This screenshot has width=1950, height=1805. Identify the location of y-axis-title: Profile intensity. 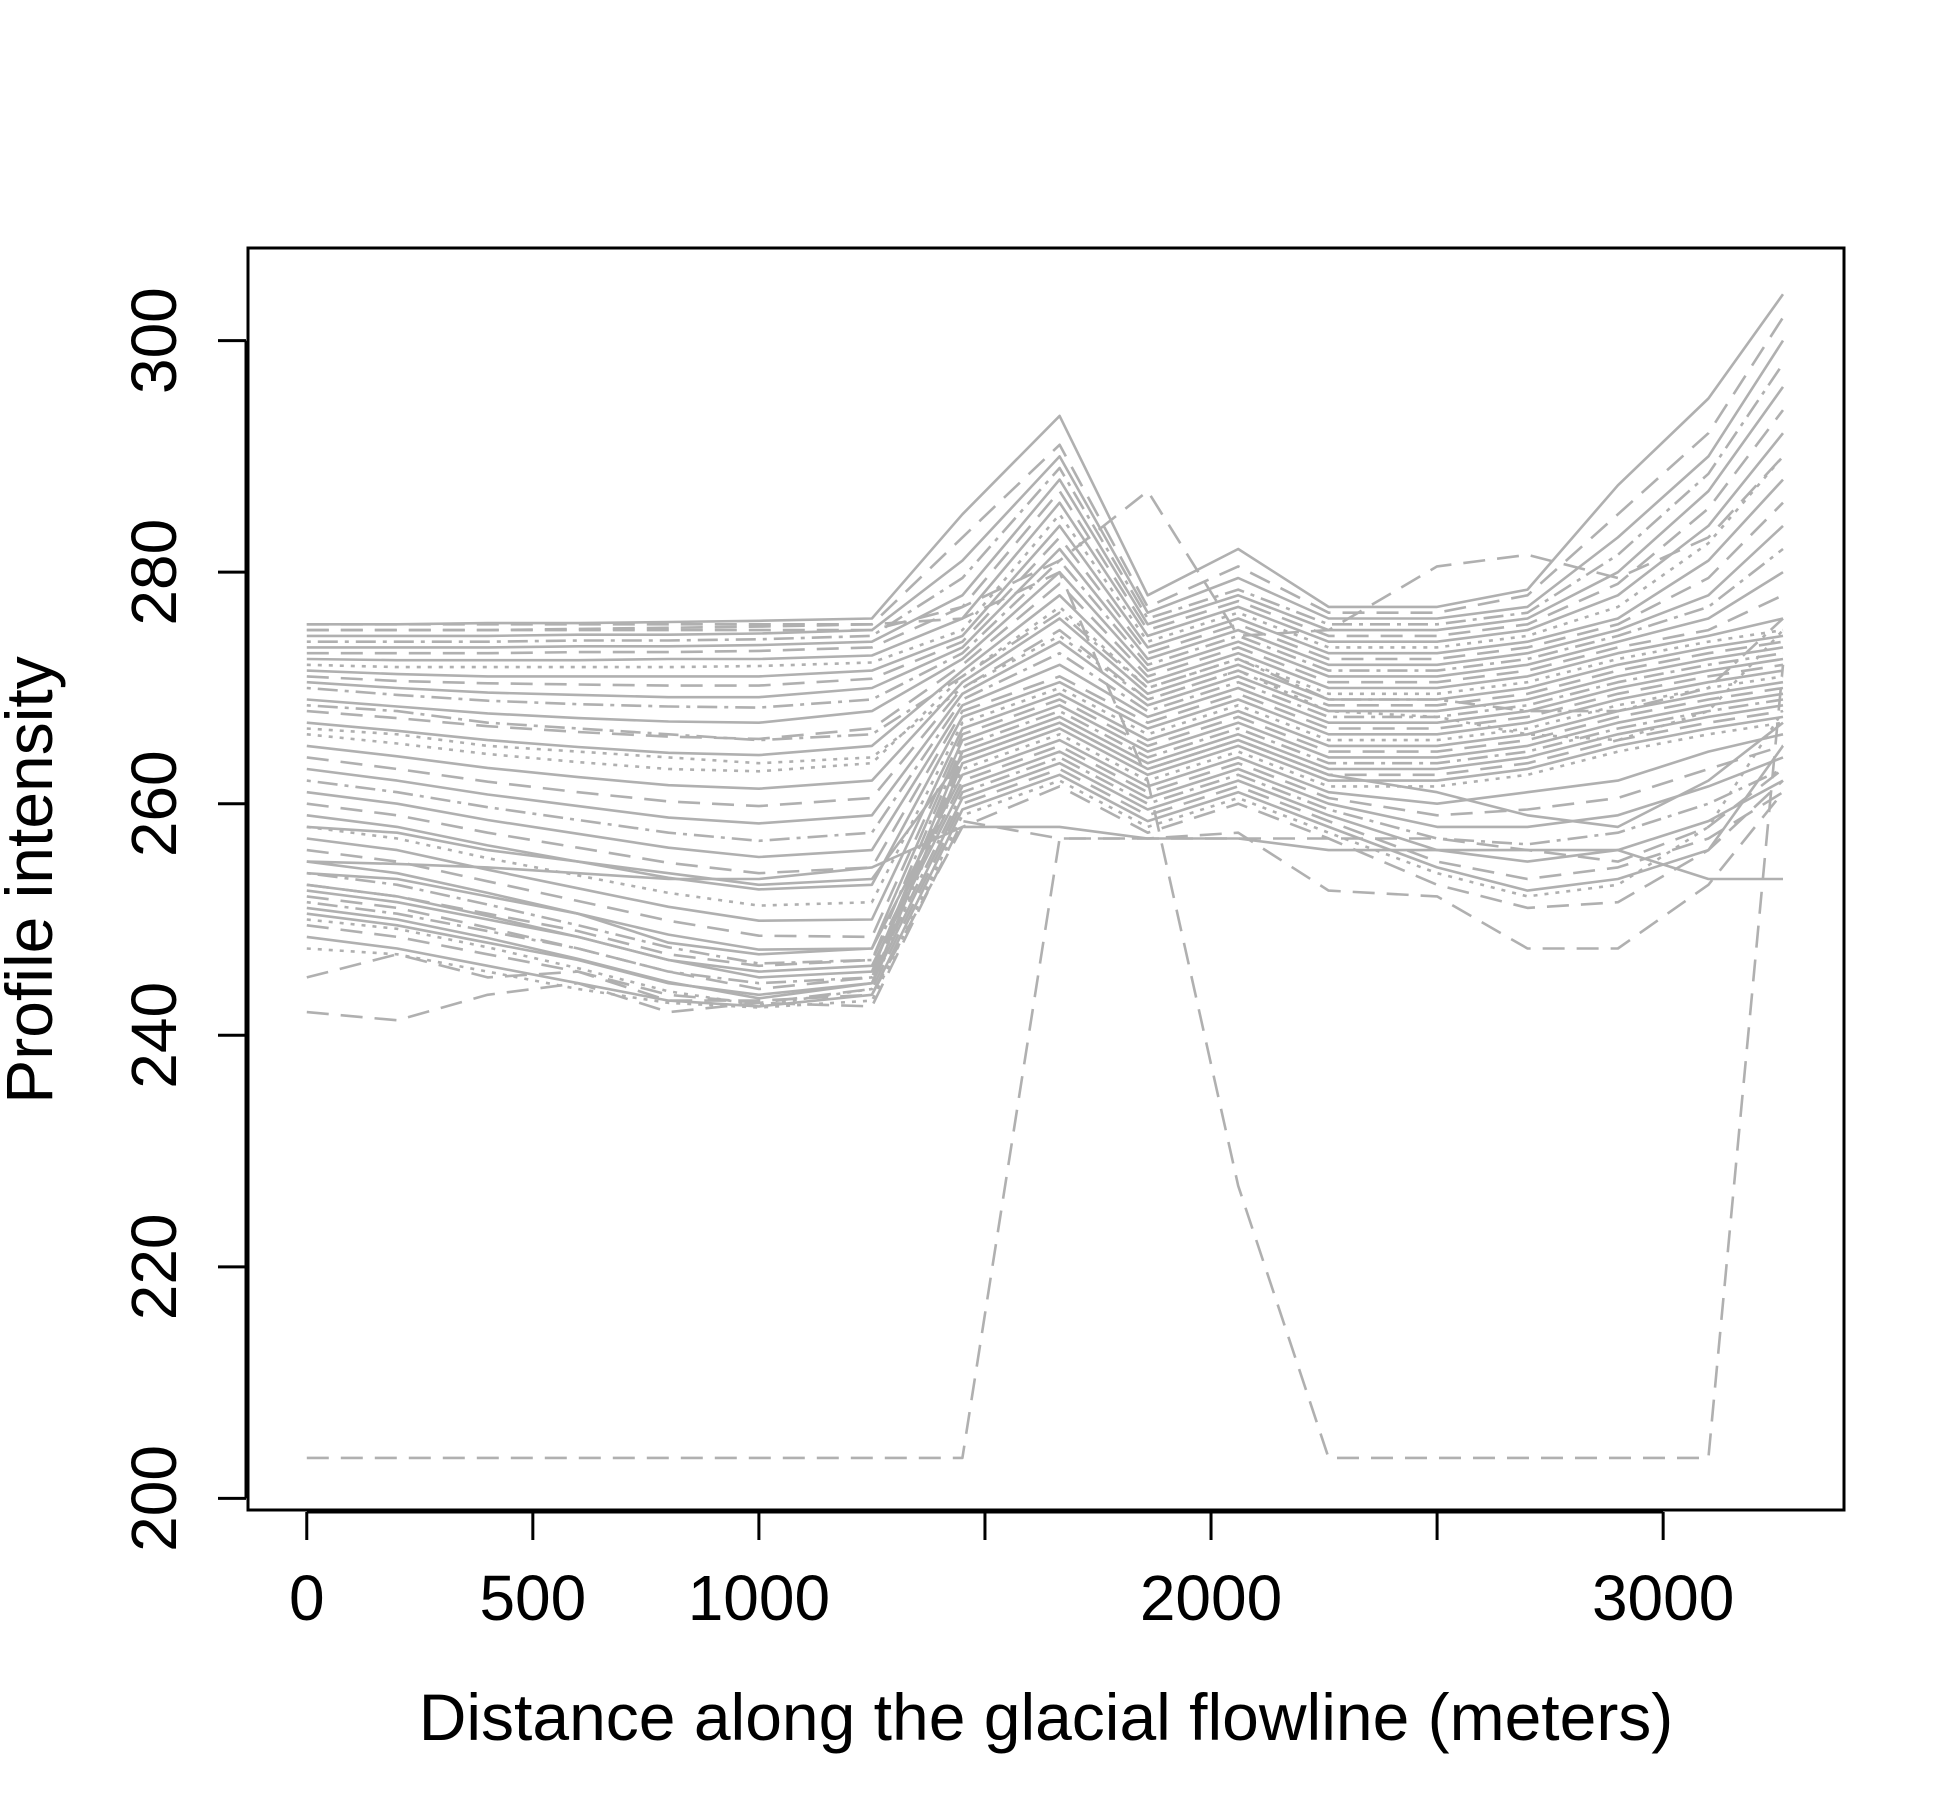
(33, 880).